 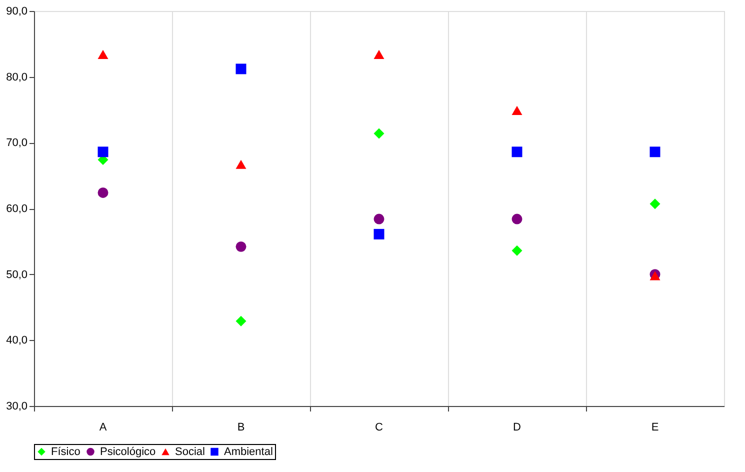 What do you see at coordinates (17, 143) in the screenshot?
I see `y-tick-label: 70,0` at bounding box center [17, 143].